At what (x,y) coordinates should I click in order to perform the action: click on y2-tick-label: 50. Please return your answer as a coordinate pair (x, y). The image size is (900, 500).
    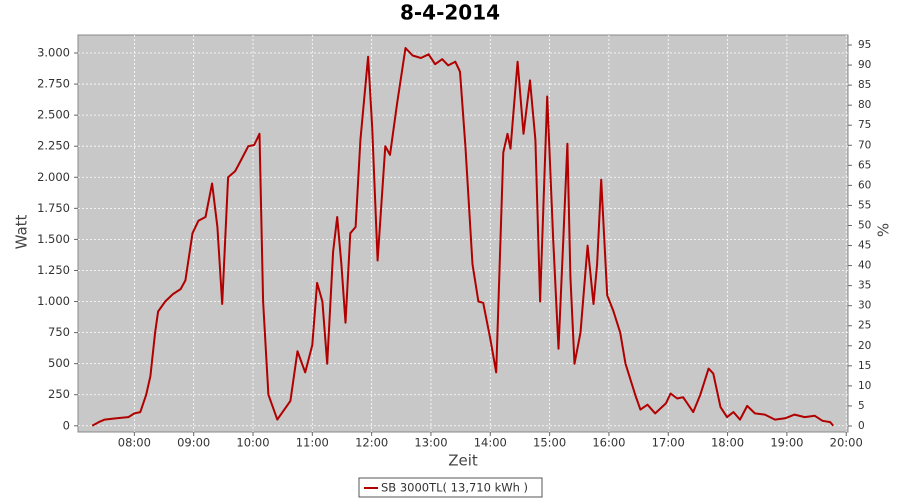
    Looking at the image, I should click on (864, 225).